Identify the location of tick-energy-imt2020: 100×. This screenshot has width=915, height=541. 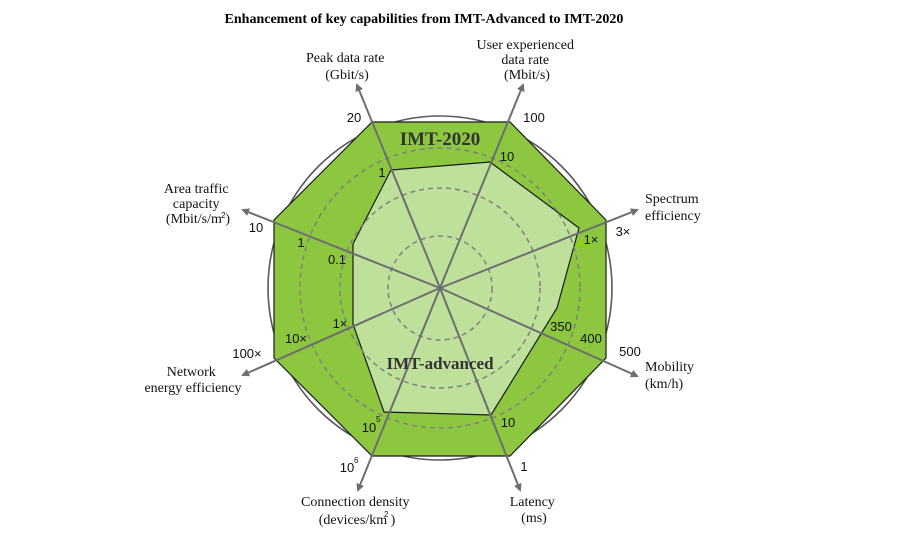
(246, 353).